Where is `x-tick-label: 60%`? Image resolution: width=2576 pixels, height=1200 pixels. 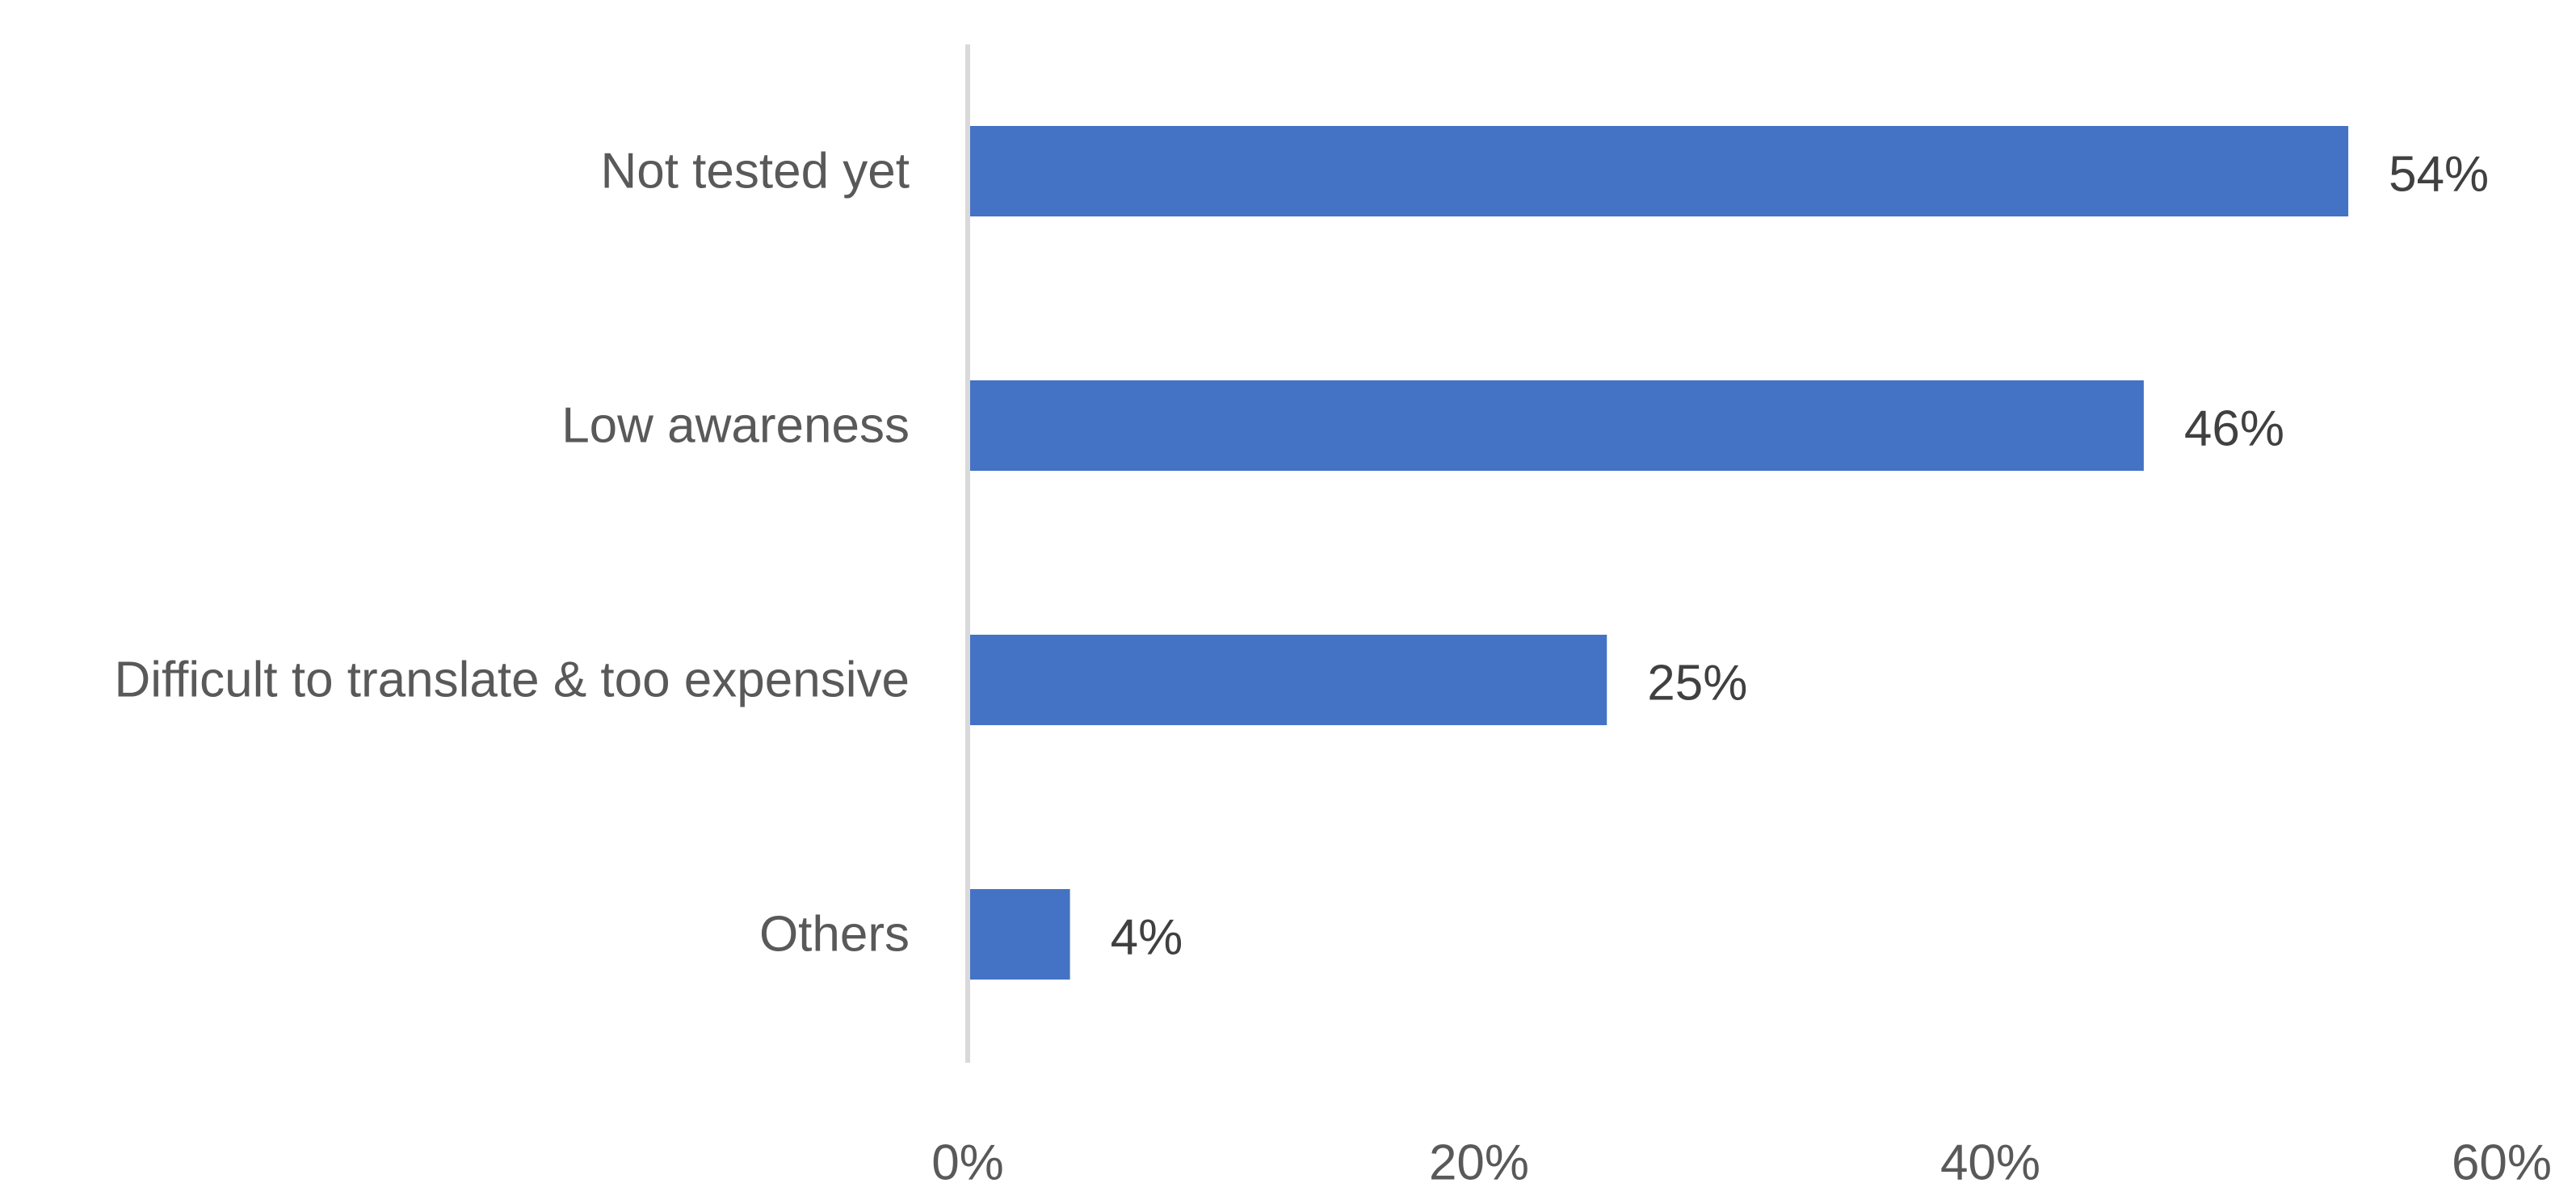
x-tick-label: 60% is located at coordinates (2502, 1163).